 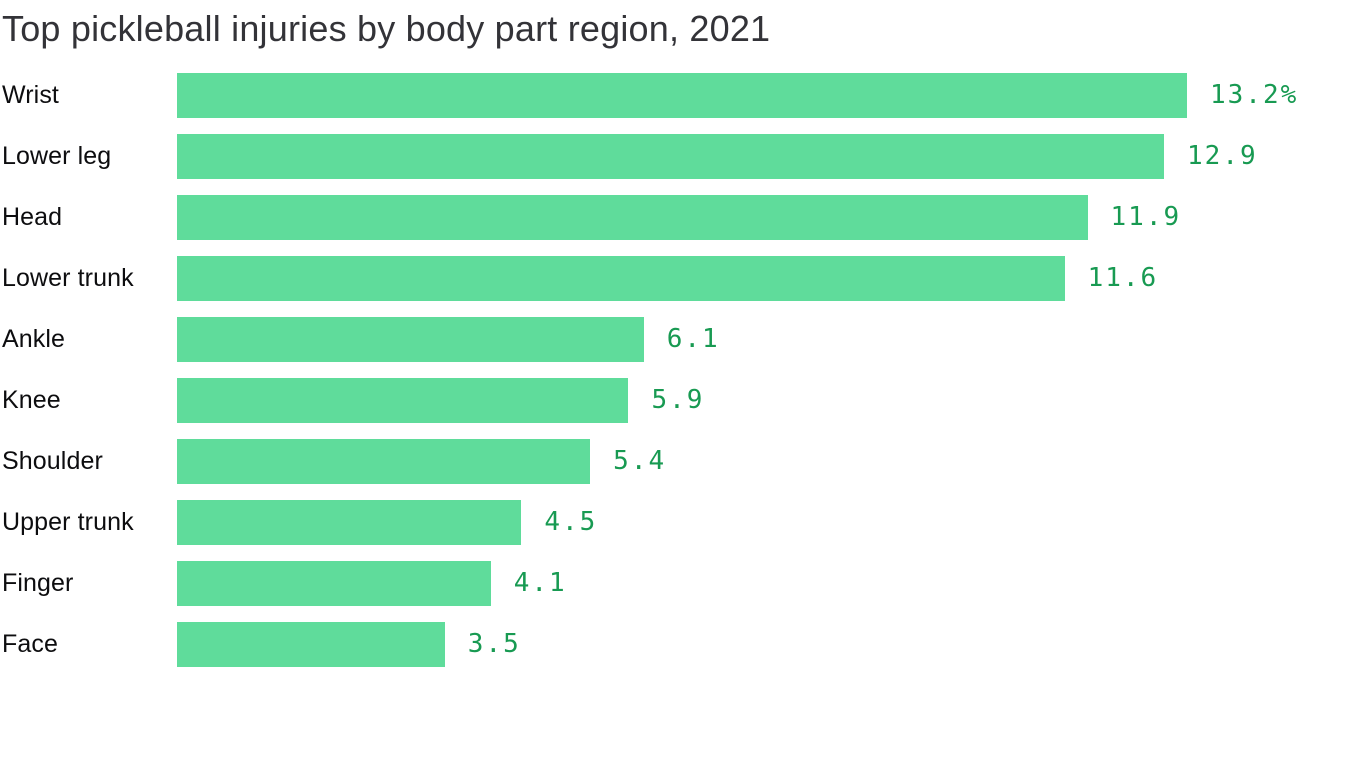 I want to click on bar-track: 5.9, so click(x=771, y=400).